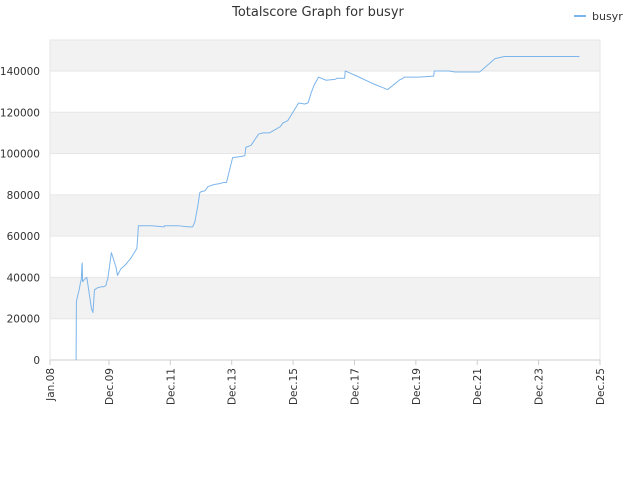 This screenshot has width=640, height=480. Describe the element at coordinates (355, 386) in the screenshot. I see `x-tick-label: Dec.17` at that location.